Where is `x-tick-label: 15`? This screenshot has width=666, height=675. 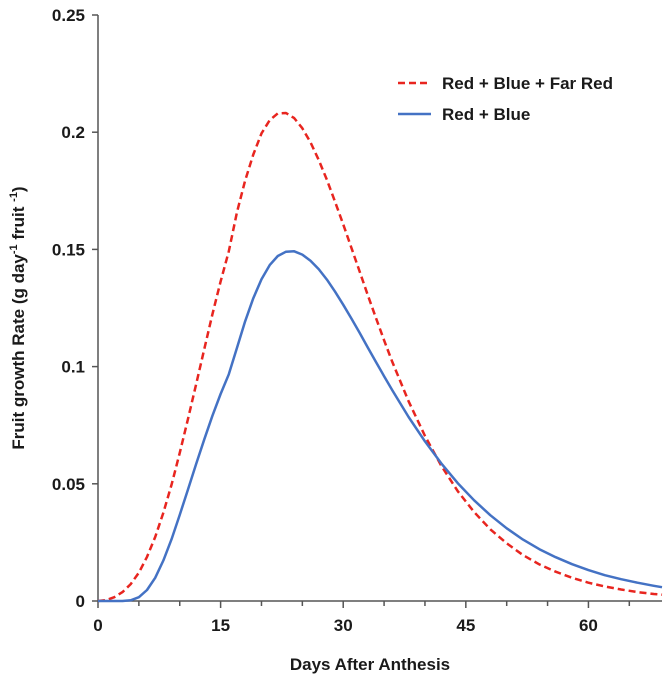
x-tick-label: 15 is located at coordinates (220, 625).